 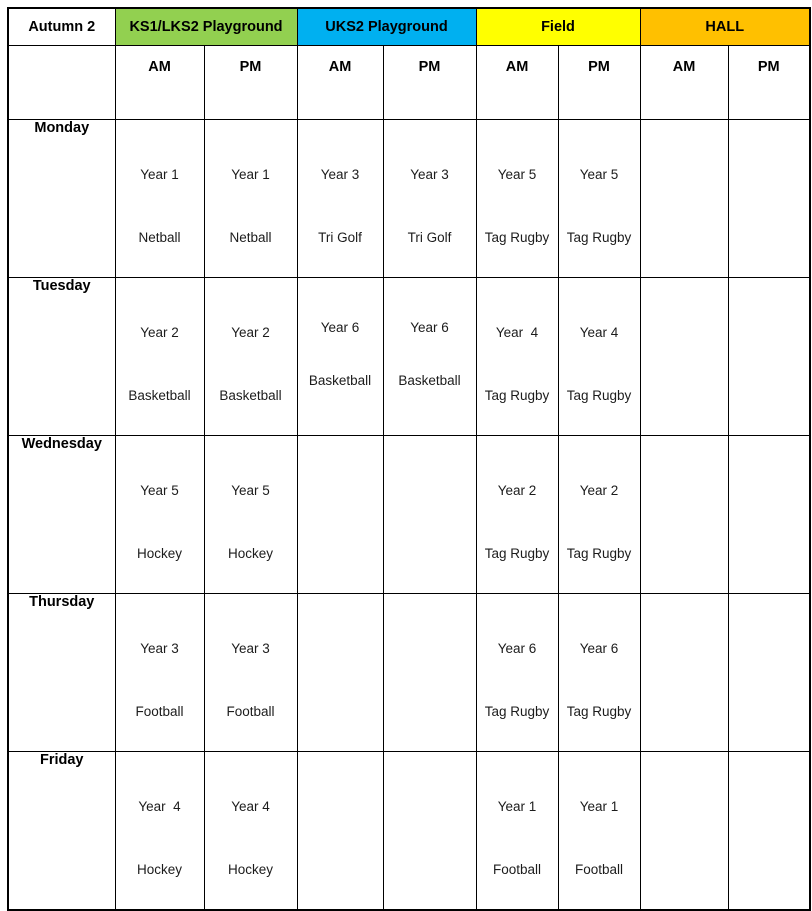 What do you see at coordinates (599, 830) in the screenshot?
I see `schedule-cell: Year 1 Football` at bounding box center [599, 830].